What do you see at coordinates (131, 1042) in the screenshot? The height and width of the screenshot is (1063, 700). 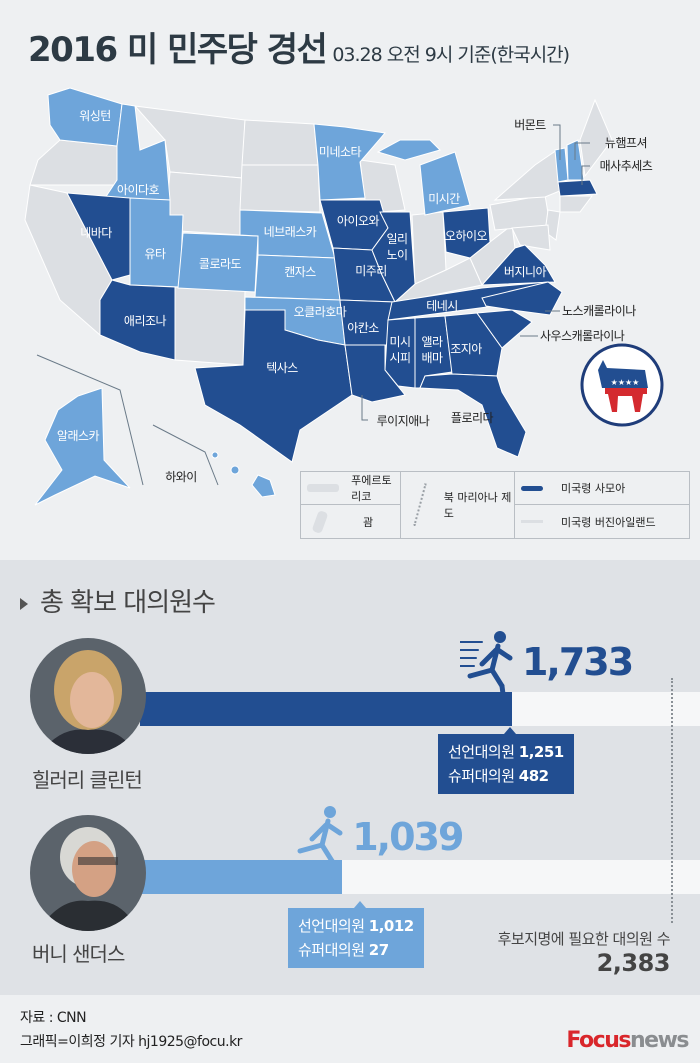 I see `credit-text: 그래픽=이희정 기자 hj1925@focu.kr` at bounding box center [131, 1042].